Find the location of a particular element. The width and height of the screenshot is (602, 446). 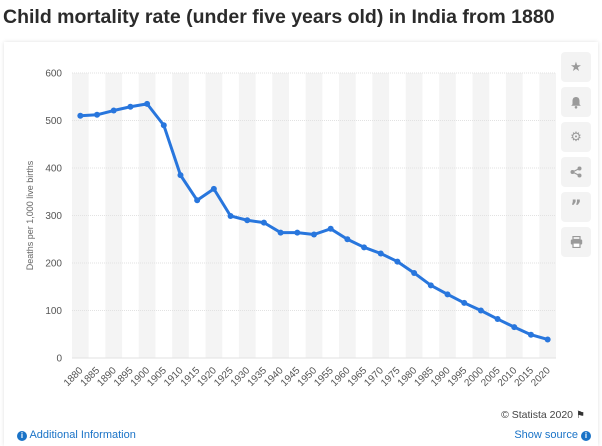

additional-information-link: i Additional Information is located at coordinates (76, 435).